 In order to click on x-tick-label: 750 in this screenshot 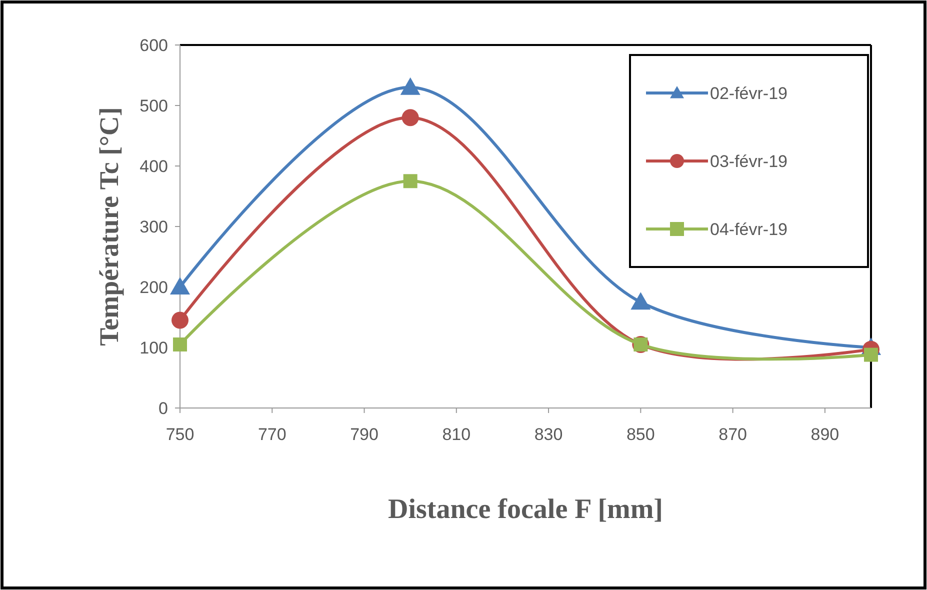, I will do `click(180, 434)`.